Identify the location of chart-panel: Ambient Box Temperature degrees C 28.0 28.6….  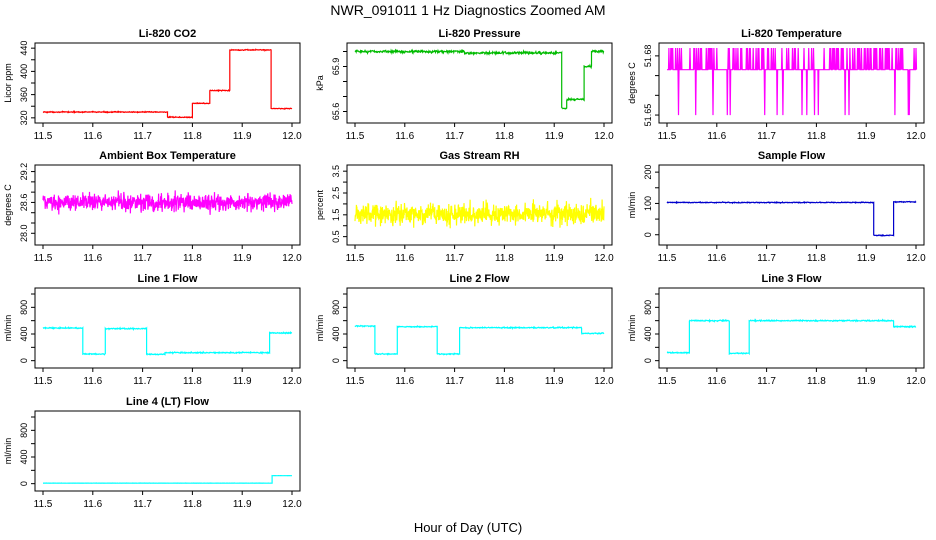
(152, 207).